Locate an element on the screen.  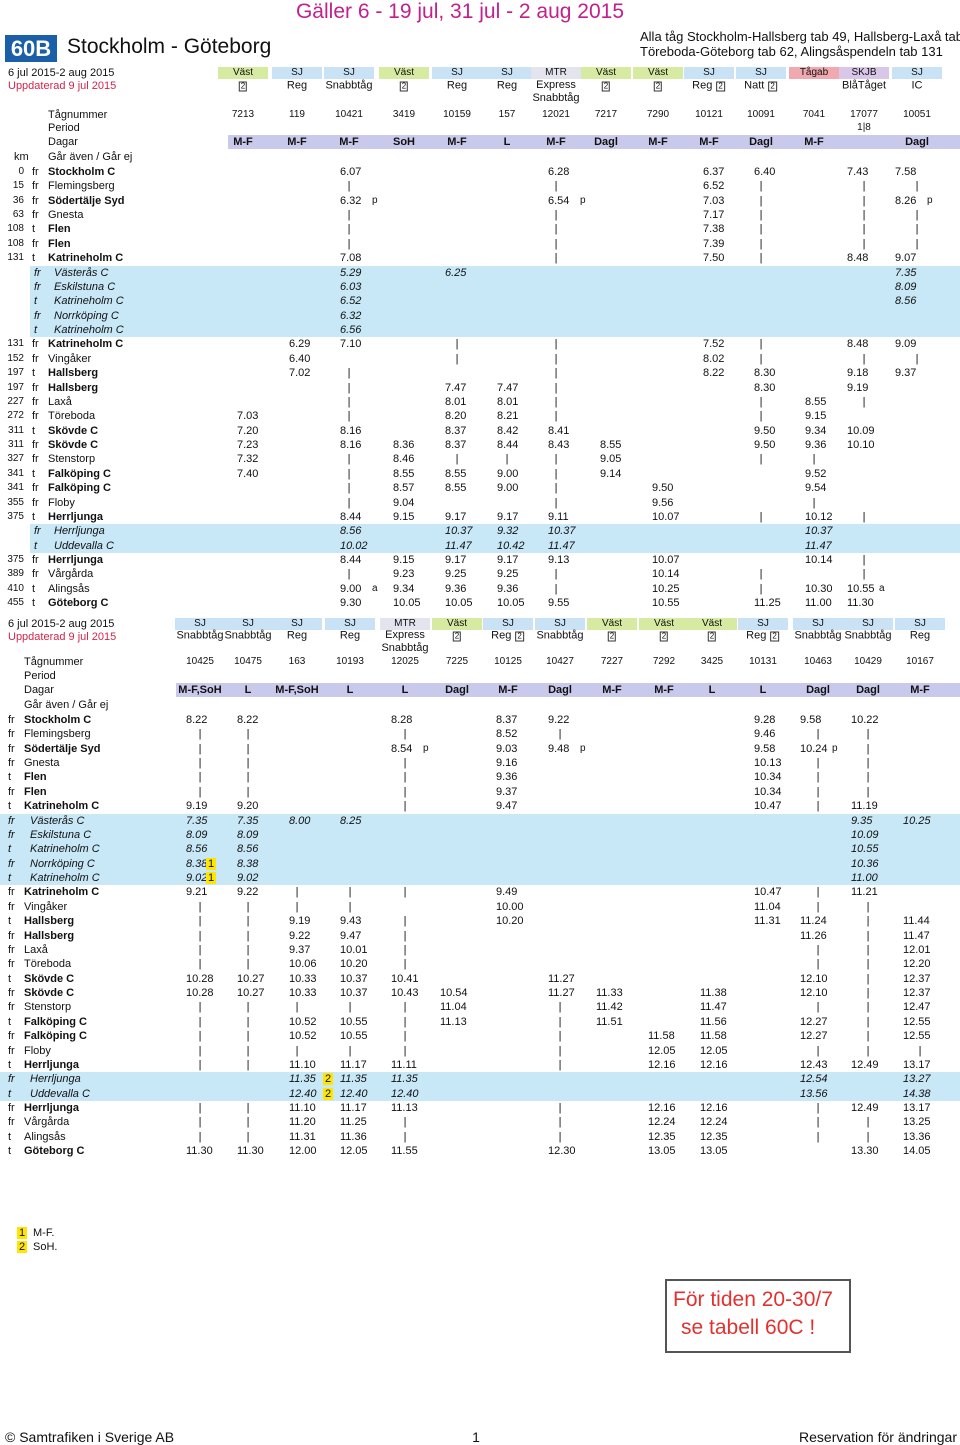
time: 12.16 is located at coordinates (662, 1064).